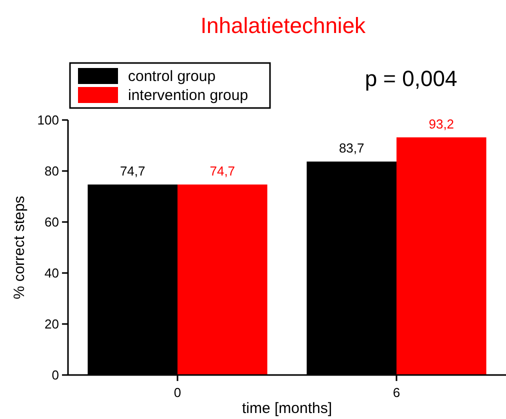 The height and width of the screenshot is (419, 506). I want to click on legend-label: intervention group, so click(188, 95).